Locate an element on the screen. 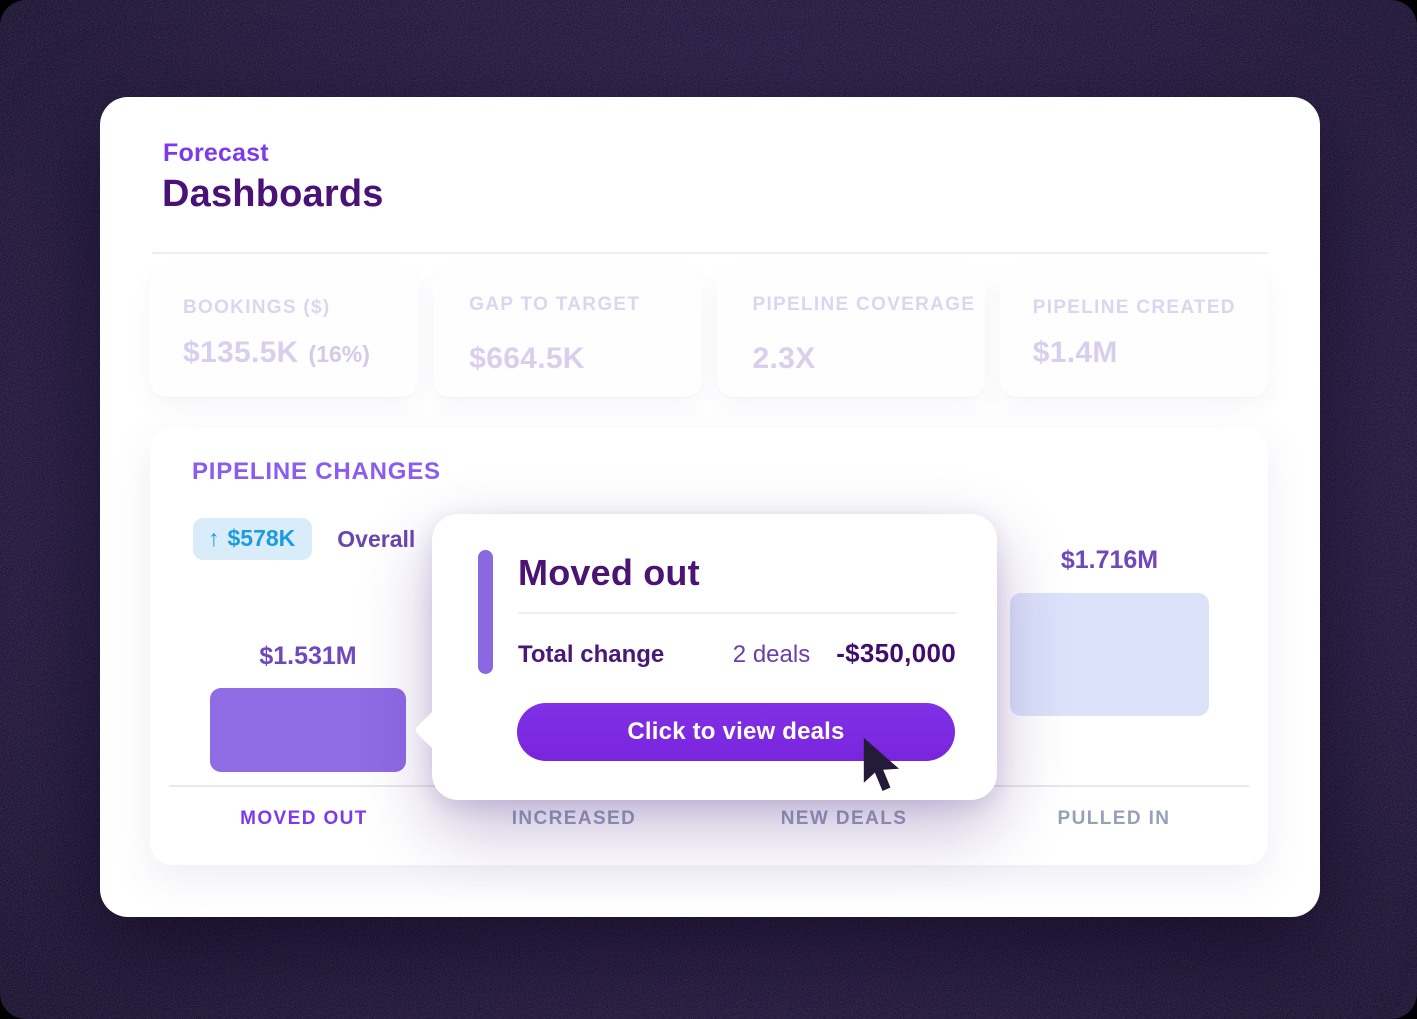  overall-delta-badge: ↑ $578K is located at coordinates (253, 539).